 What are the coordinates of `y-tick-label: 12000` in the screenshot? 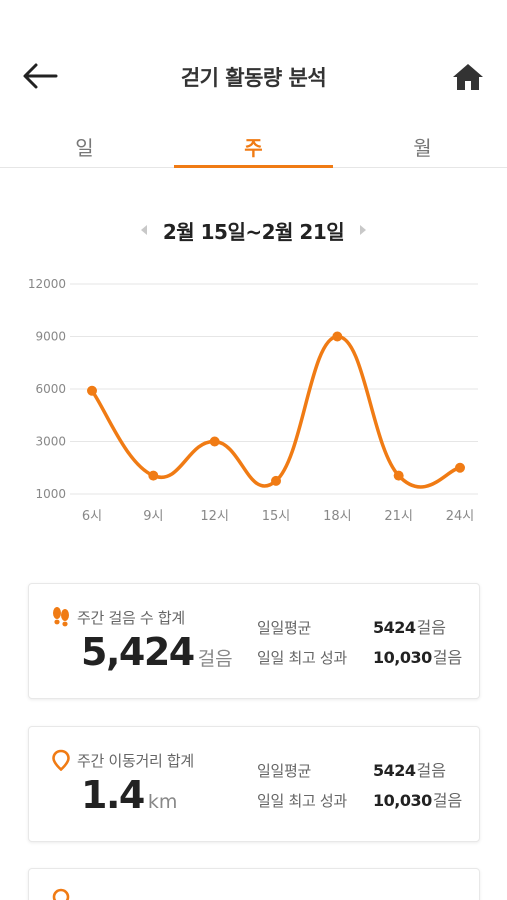 It's located at (47, 284).